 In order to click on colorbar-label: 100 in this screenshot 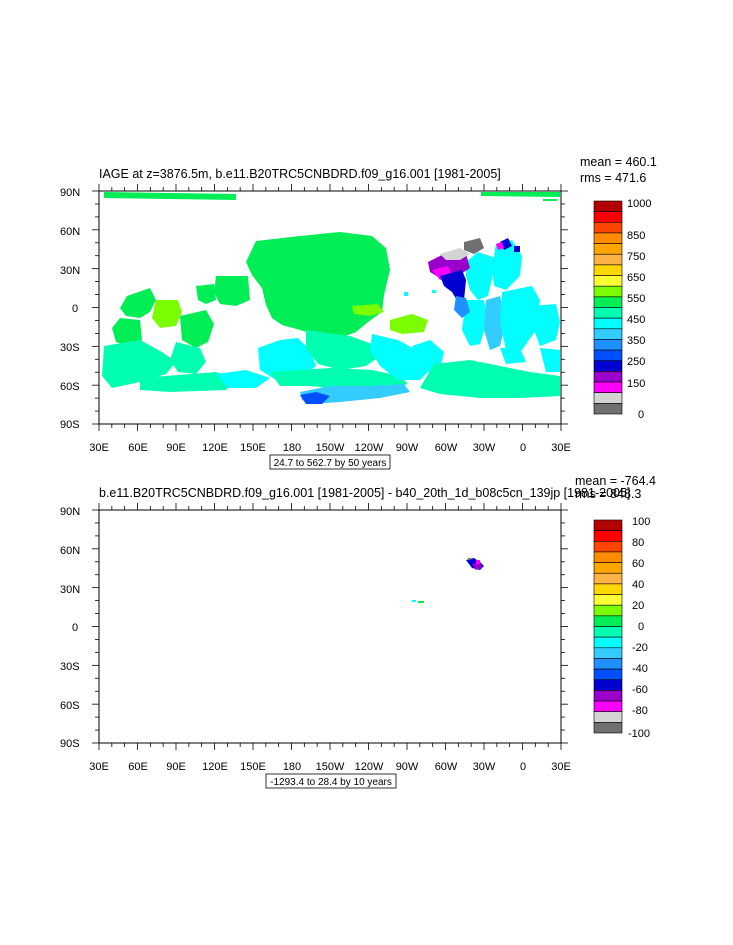, I will do `click(641, 522)`.